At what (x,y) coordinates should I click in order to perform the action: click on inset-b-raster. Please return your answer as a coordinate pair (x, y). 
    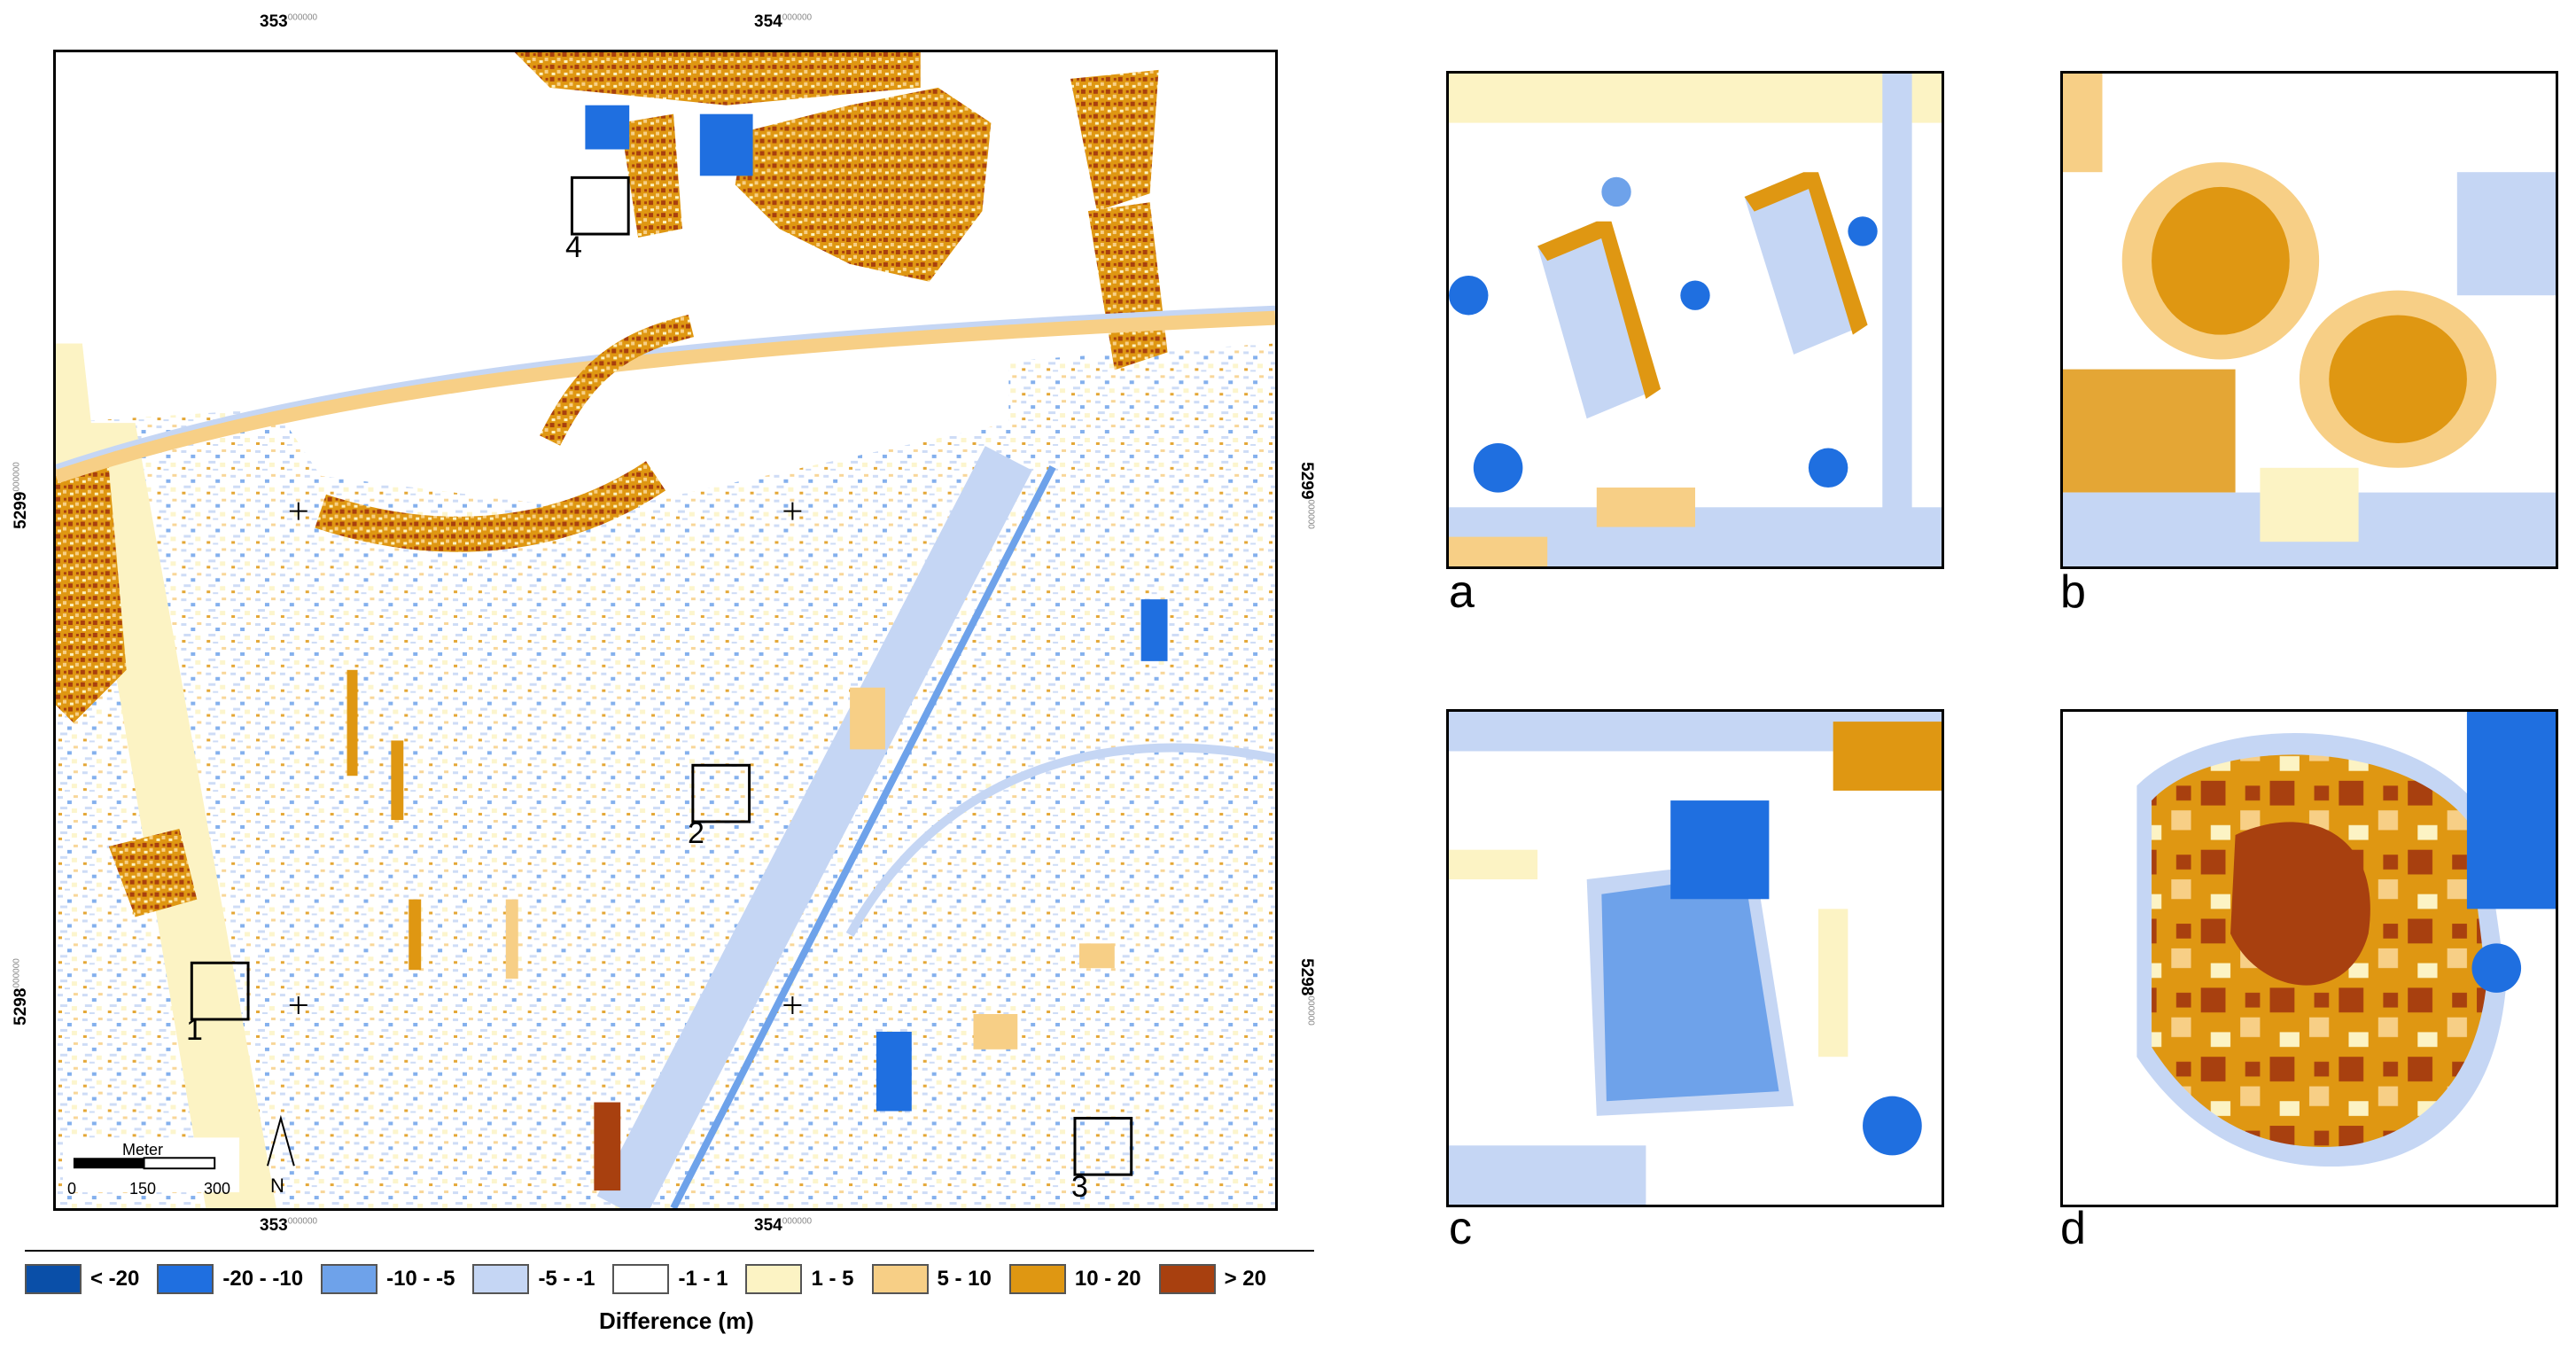
    Looking at the image, I should click on (2310, 320).